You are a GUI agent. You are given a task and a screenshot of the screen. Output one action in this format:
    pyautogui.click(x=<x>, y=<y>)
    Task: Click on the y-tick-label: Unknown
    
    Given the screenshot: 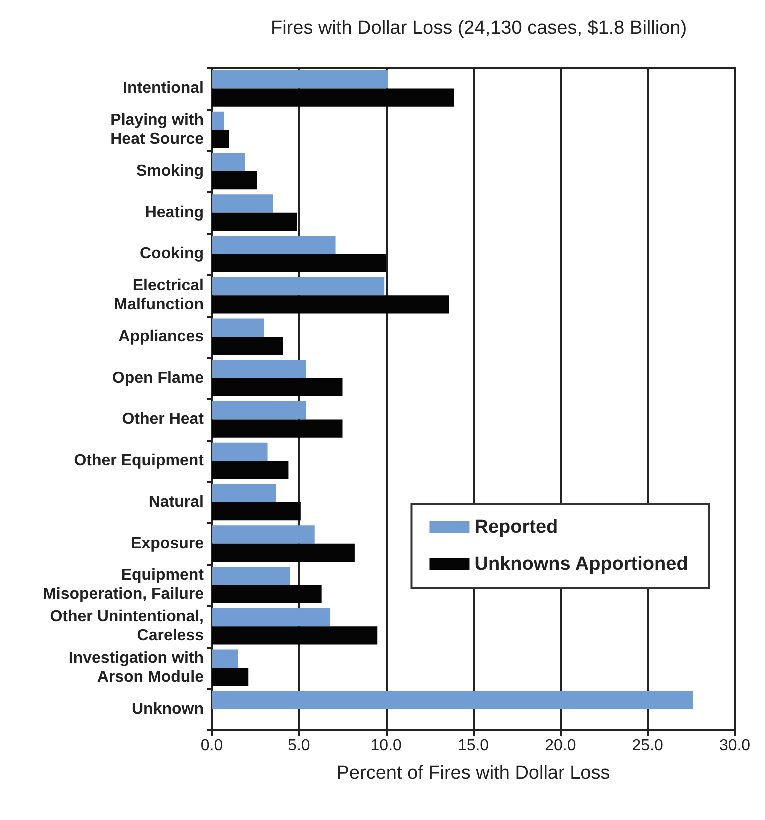 What is the action you would take?
    pyautogui.click(x=168, y=709)
    